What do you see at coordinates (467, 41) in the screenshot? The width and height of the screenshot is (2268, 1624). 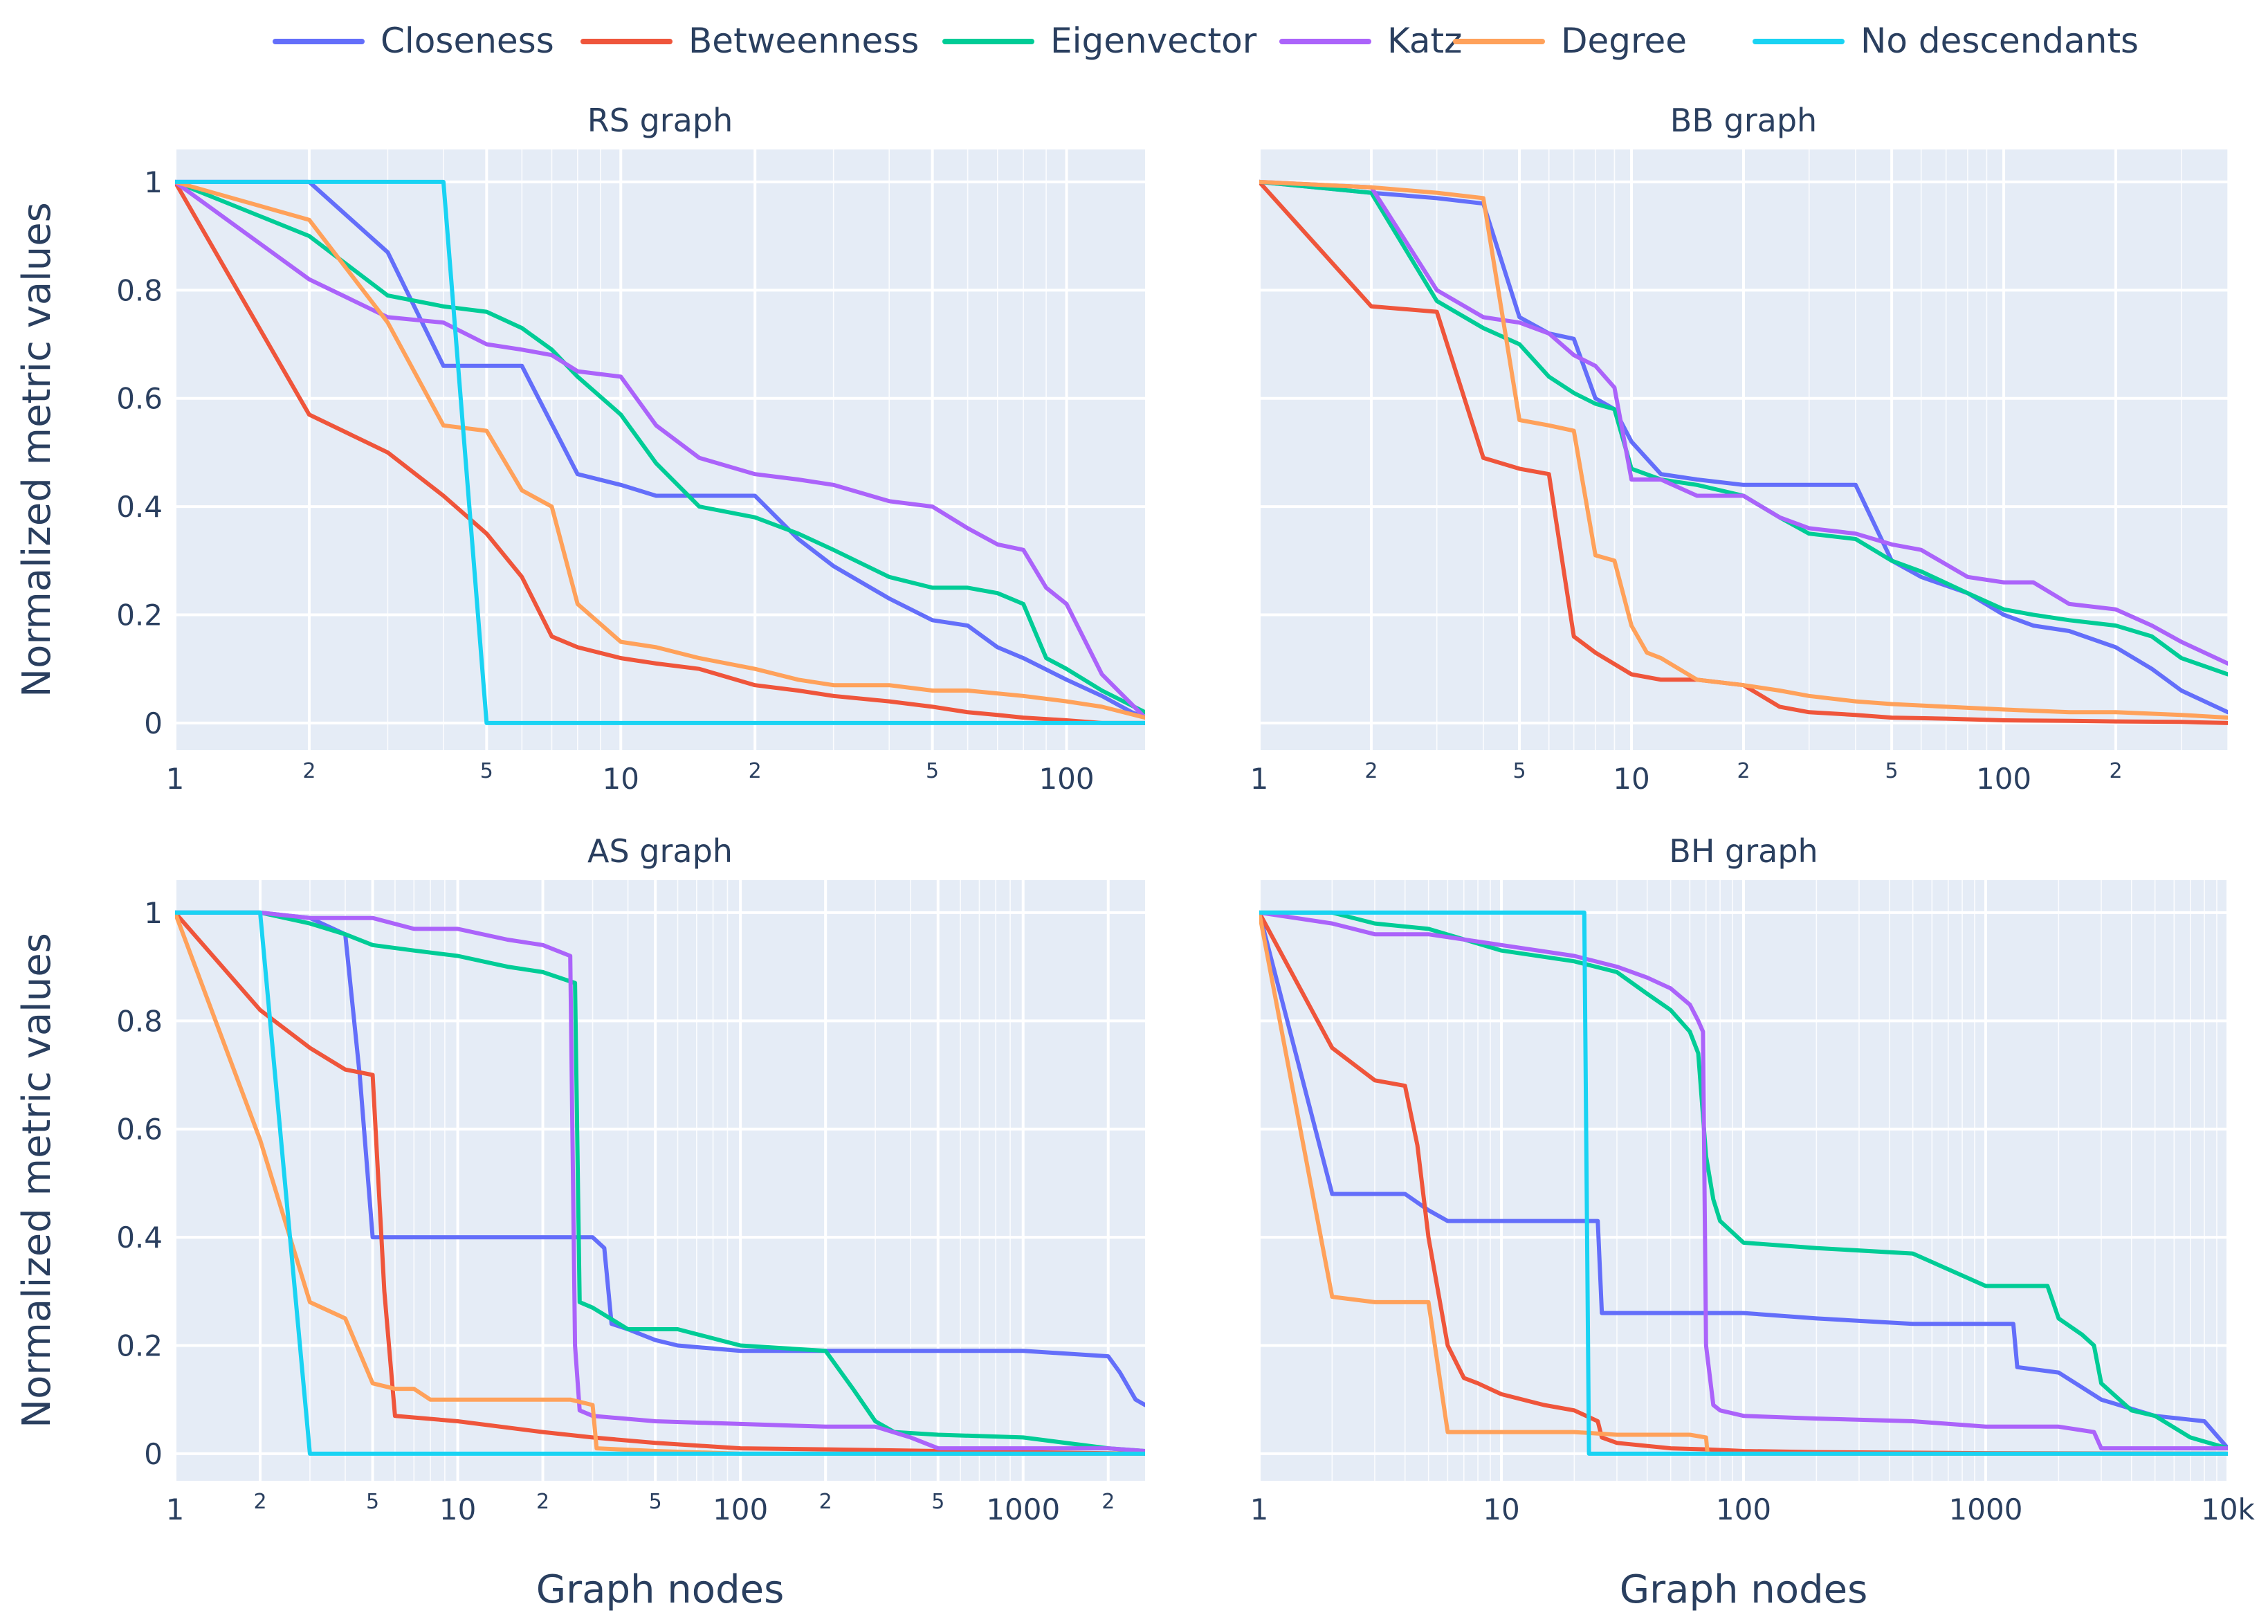 I see `legend-label-closeness: Closeness` at bounding box center [467, 41].